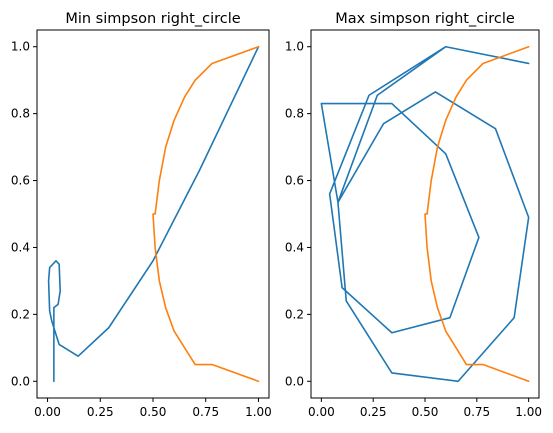 This screenshot has height=433, width=553. Describe the element at coordinates (20, 181) in the screenshot. I see `left-panel-ytick-label: 0.6` at that location.